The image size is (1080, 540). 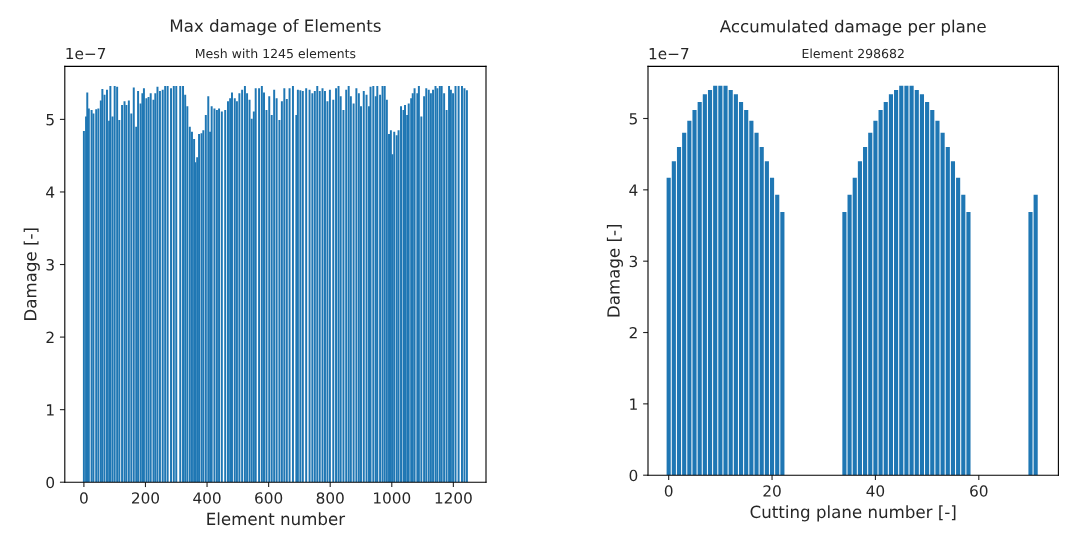 I want to click on x-tick-label: 1200, so click(x=453, y=498).